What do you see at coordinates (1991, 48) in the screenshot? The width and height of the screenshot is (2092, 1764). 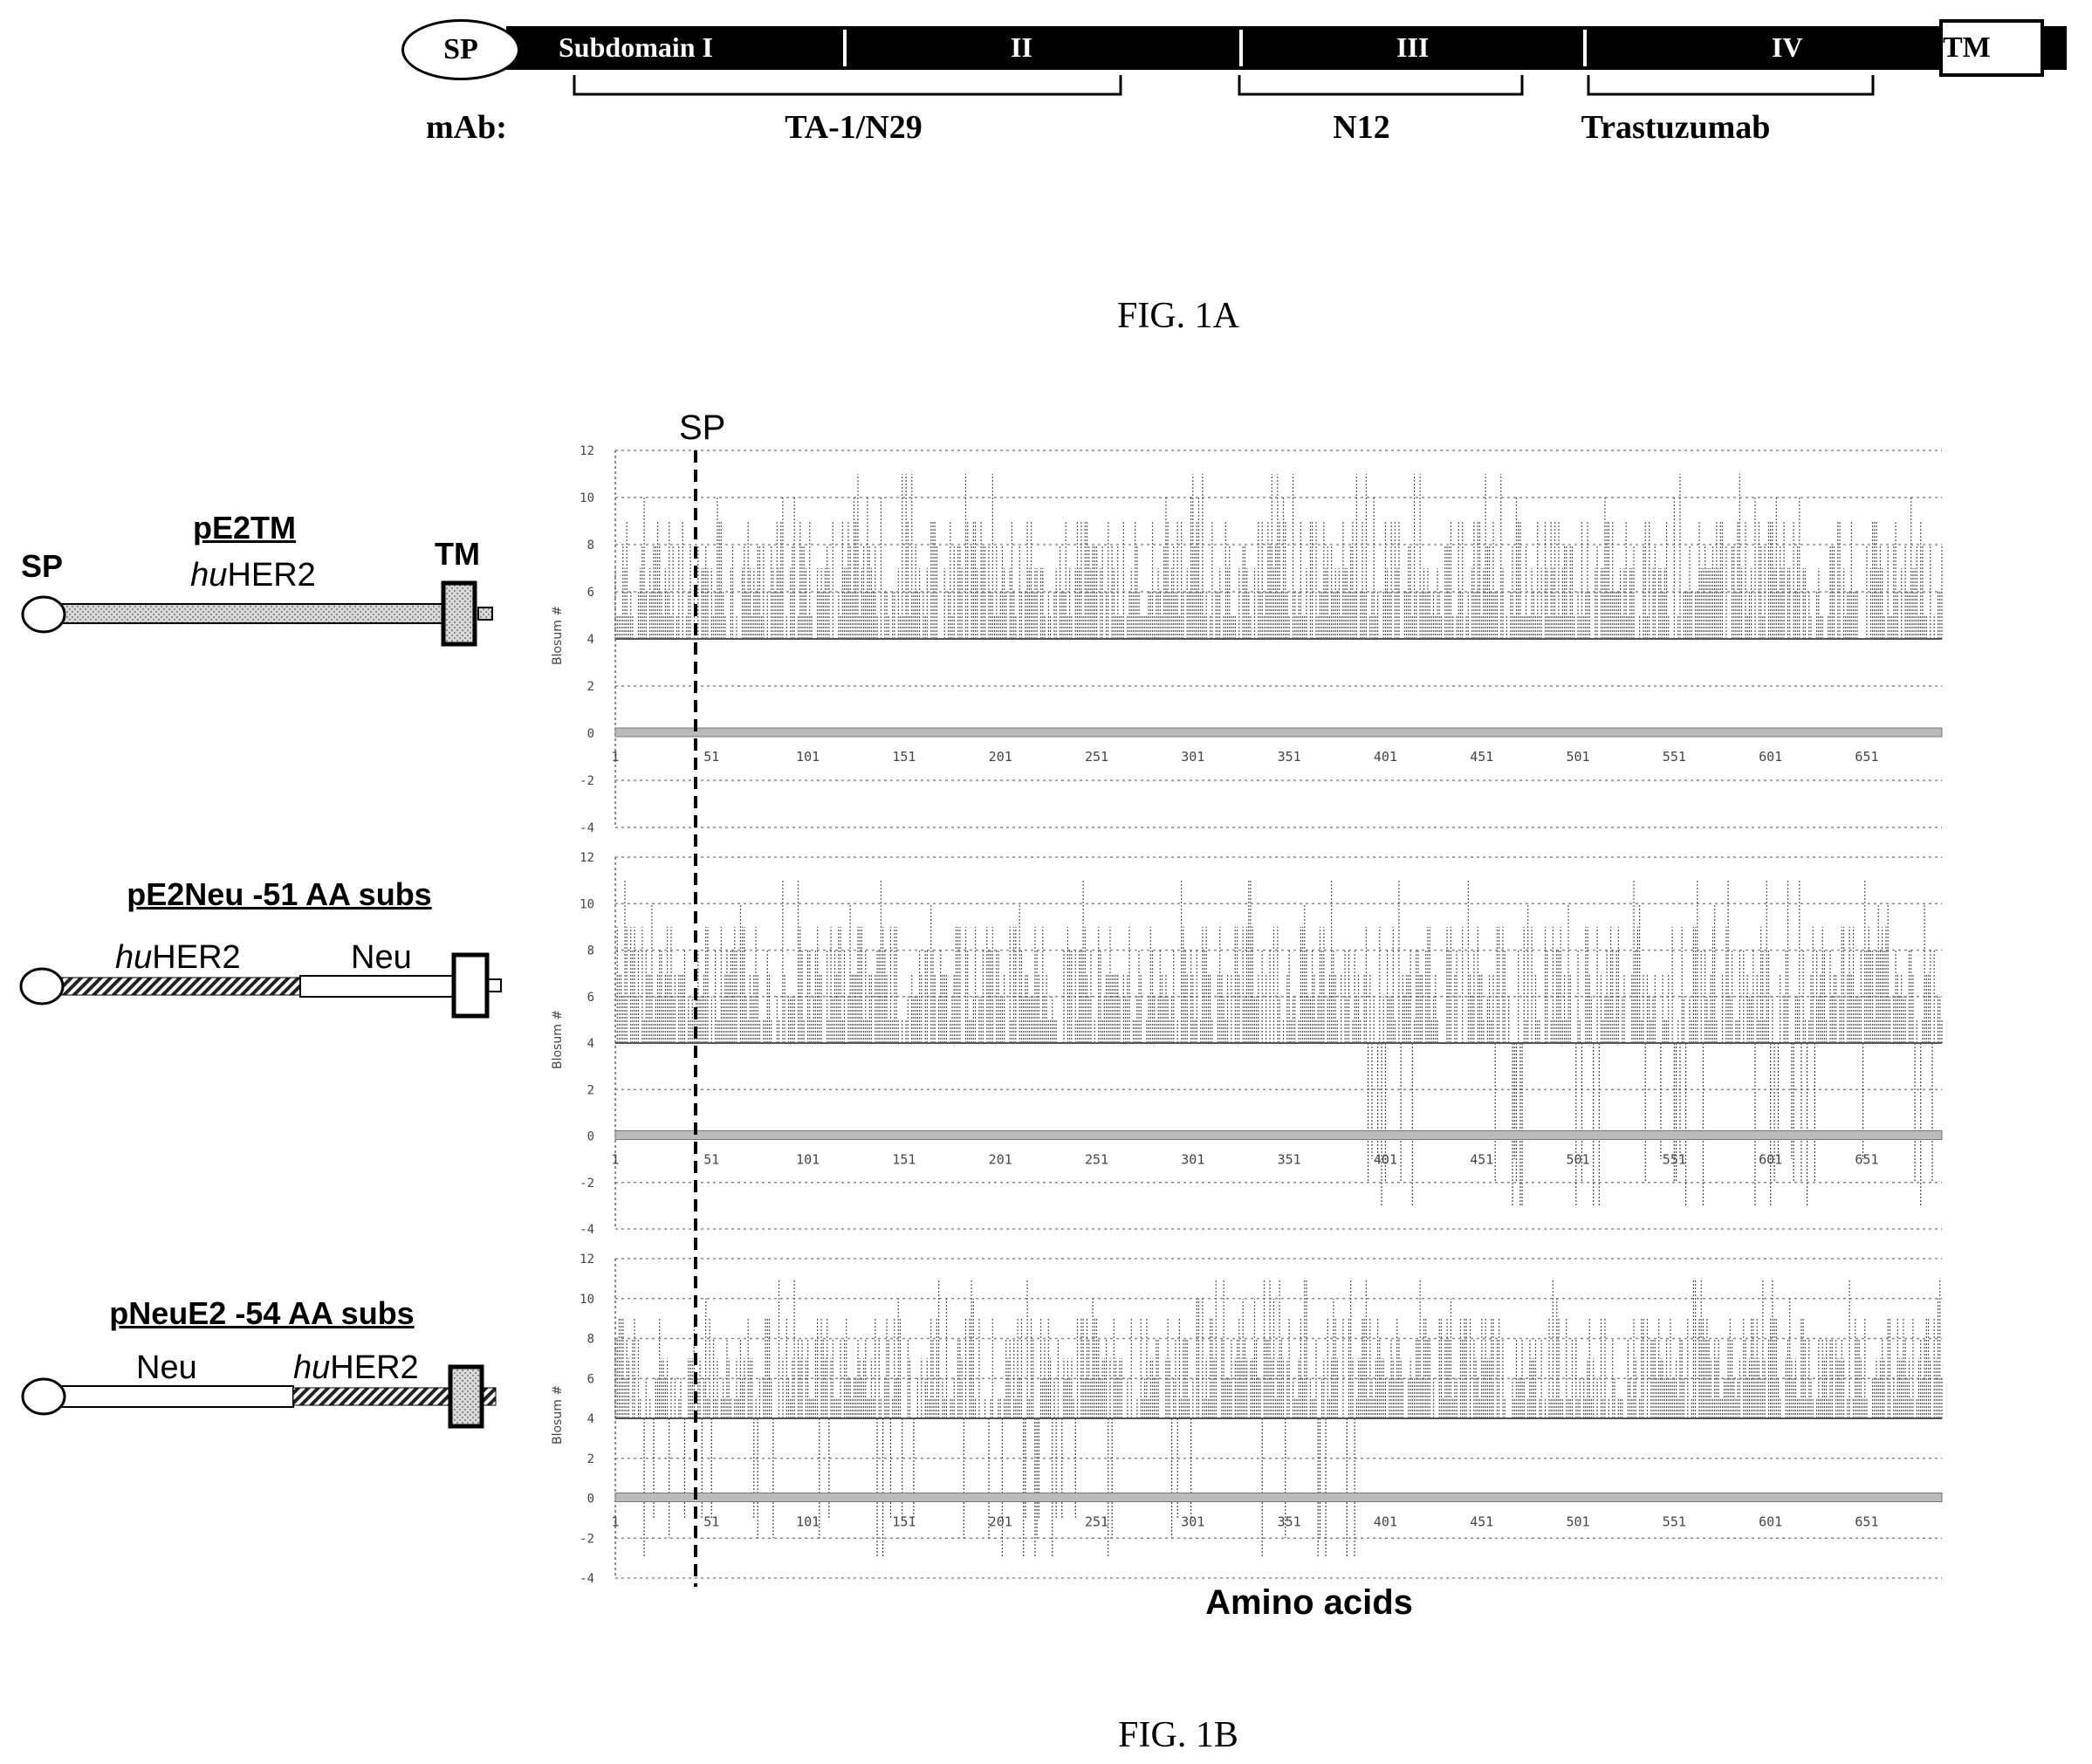 I see `transmembrane-box: TM` at bounding box center [1991, 48].